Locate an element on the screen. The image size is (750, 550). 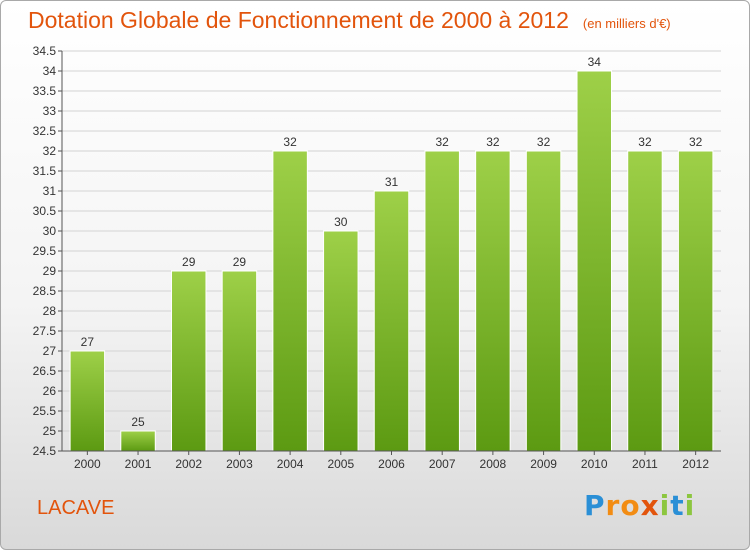
logo-letter: r is located at coordinates (613, 505).